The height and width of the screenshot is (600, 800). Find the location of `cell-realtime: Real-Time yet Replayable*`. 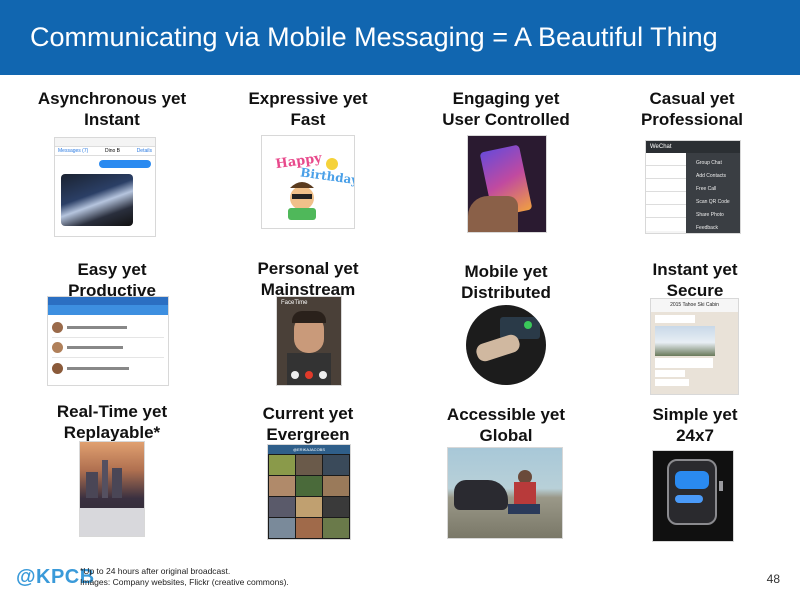

cell-realtime: Real-Time yet Replayable* is located at coordinates (112, 422).